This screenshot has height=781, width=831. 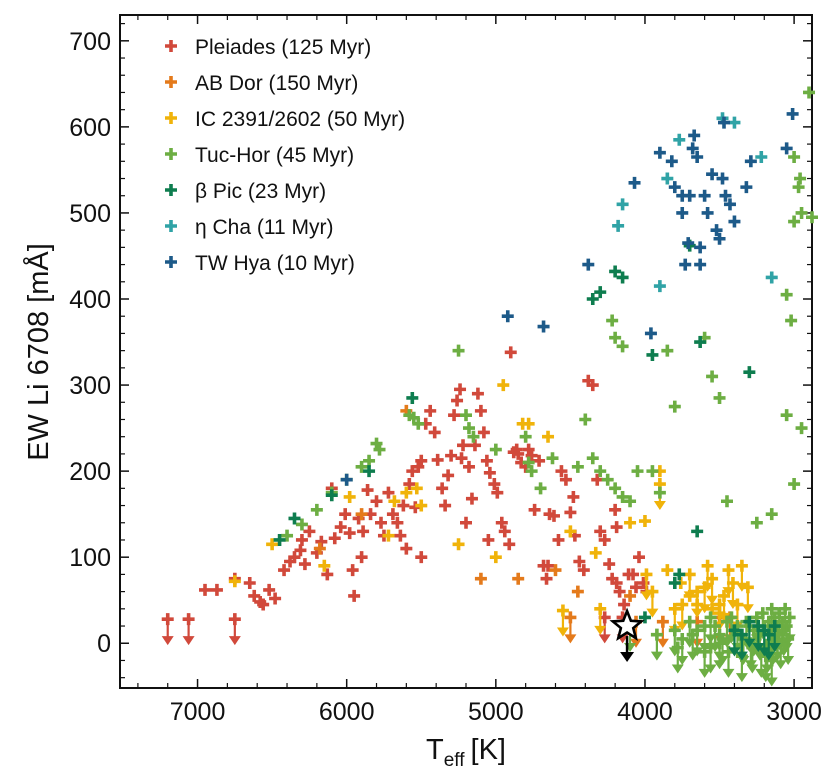 What do you see at coordinates (347, 712) in the screenshot?
I see `x-tick-label: 6000` at bounding box center [347, 712].